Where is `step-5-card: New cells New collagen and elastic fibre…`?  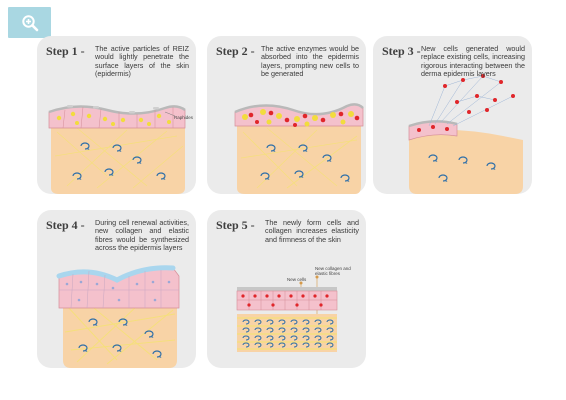 step-5-card: New cells New collagen and elastic fibre… is located at coordinates (286, 289).